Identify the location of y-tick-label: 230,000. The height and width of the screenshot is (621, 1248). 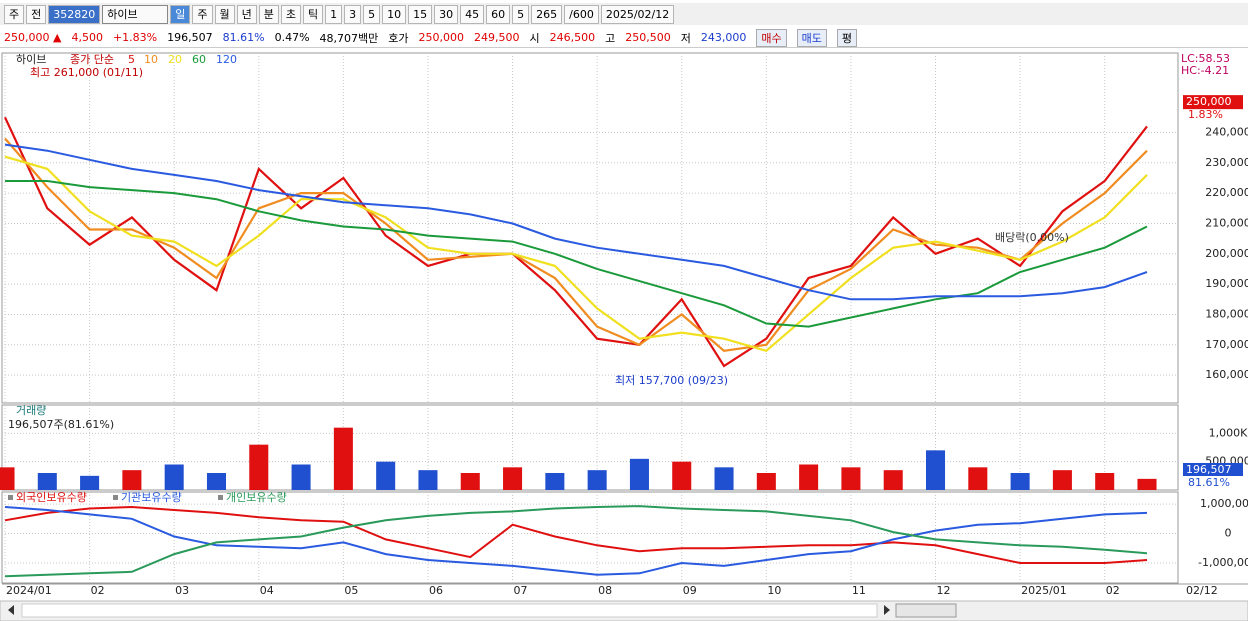
(1226, 162).